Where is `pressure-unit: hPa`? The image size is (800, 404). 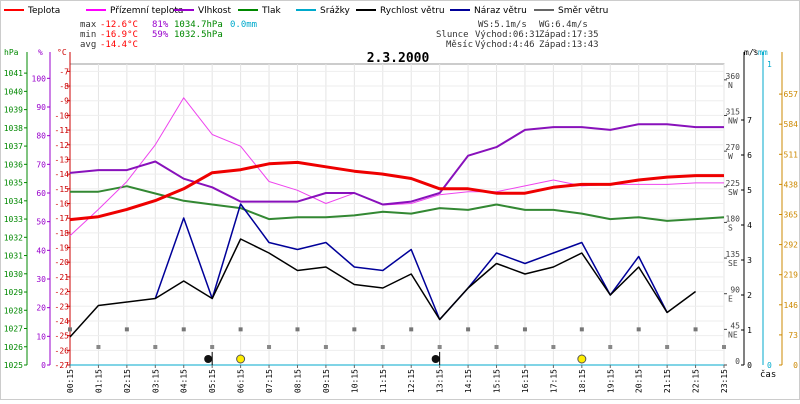
pressure-unit: hPa is located at coordinates (11, 52).